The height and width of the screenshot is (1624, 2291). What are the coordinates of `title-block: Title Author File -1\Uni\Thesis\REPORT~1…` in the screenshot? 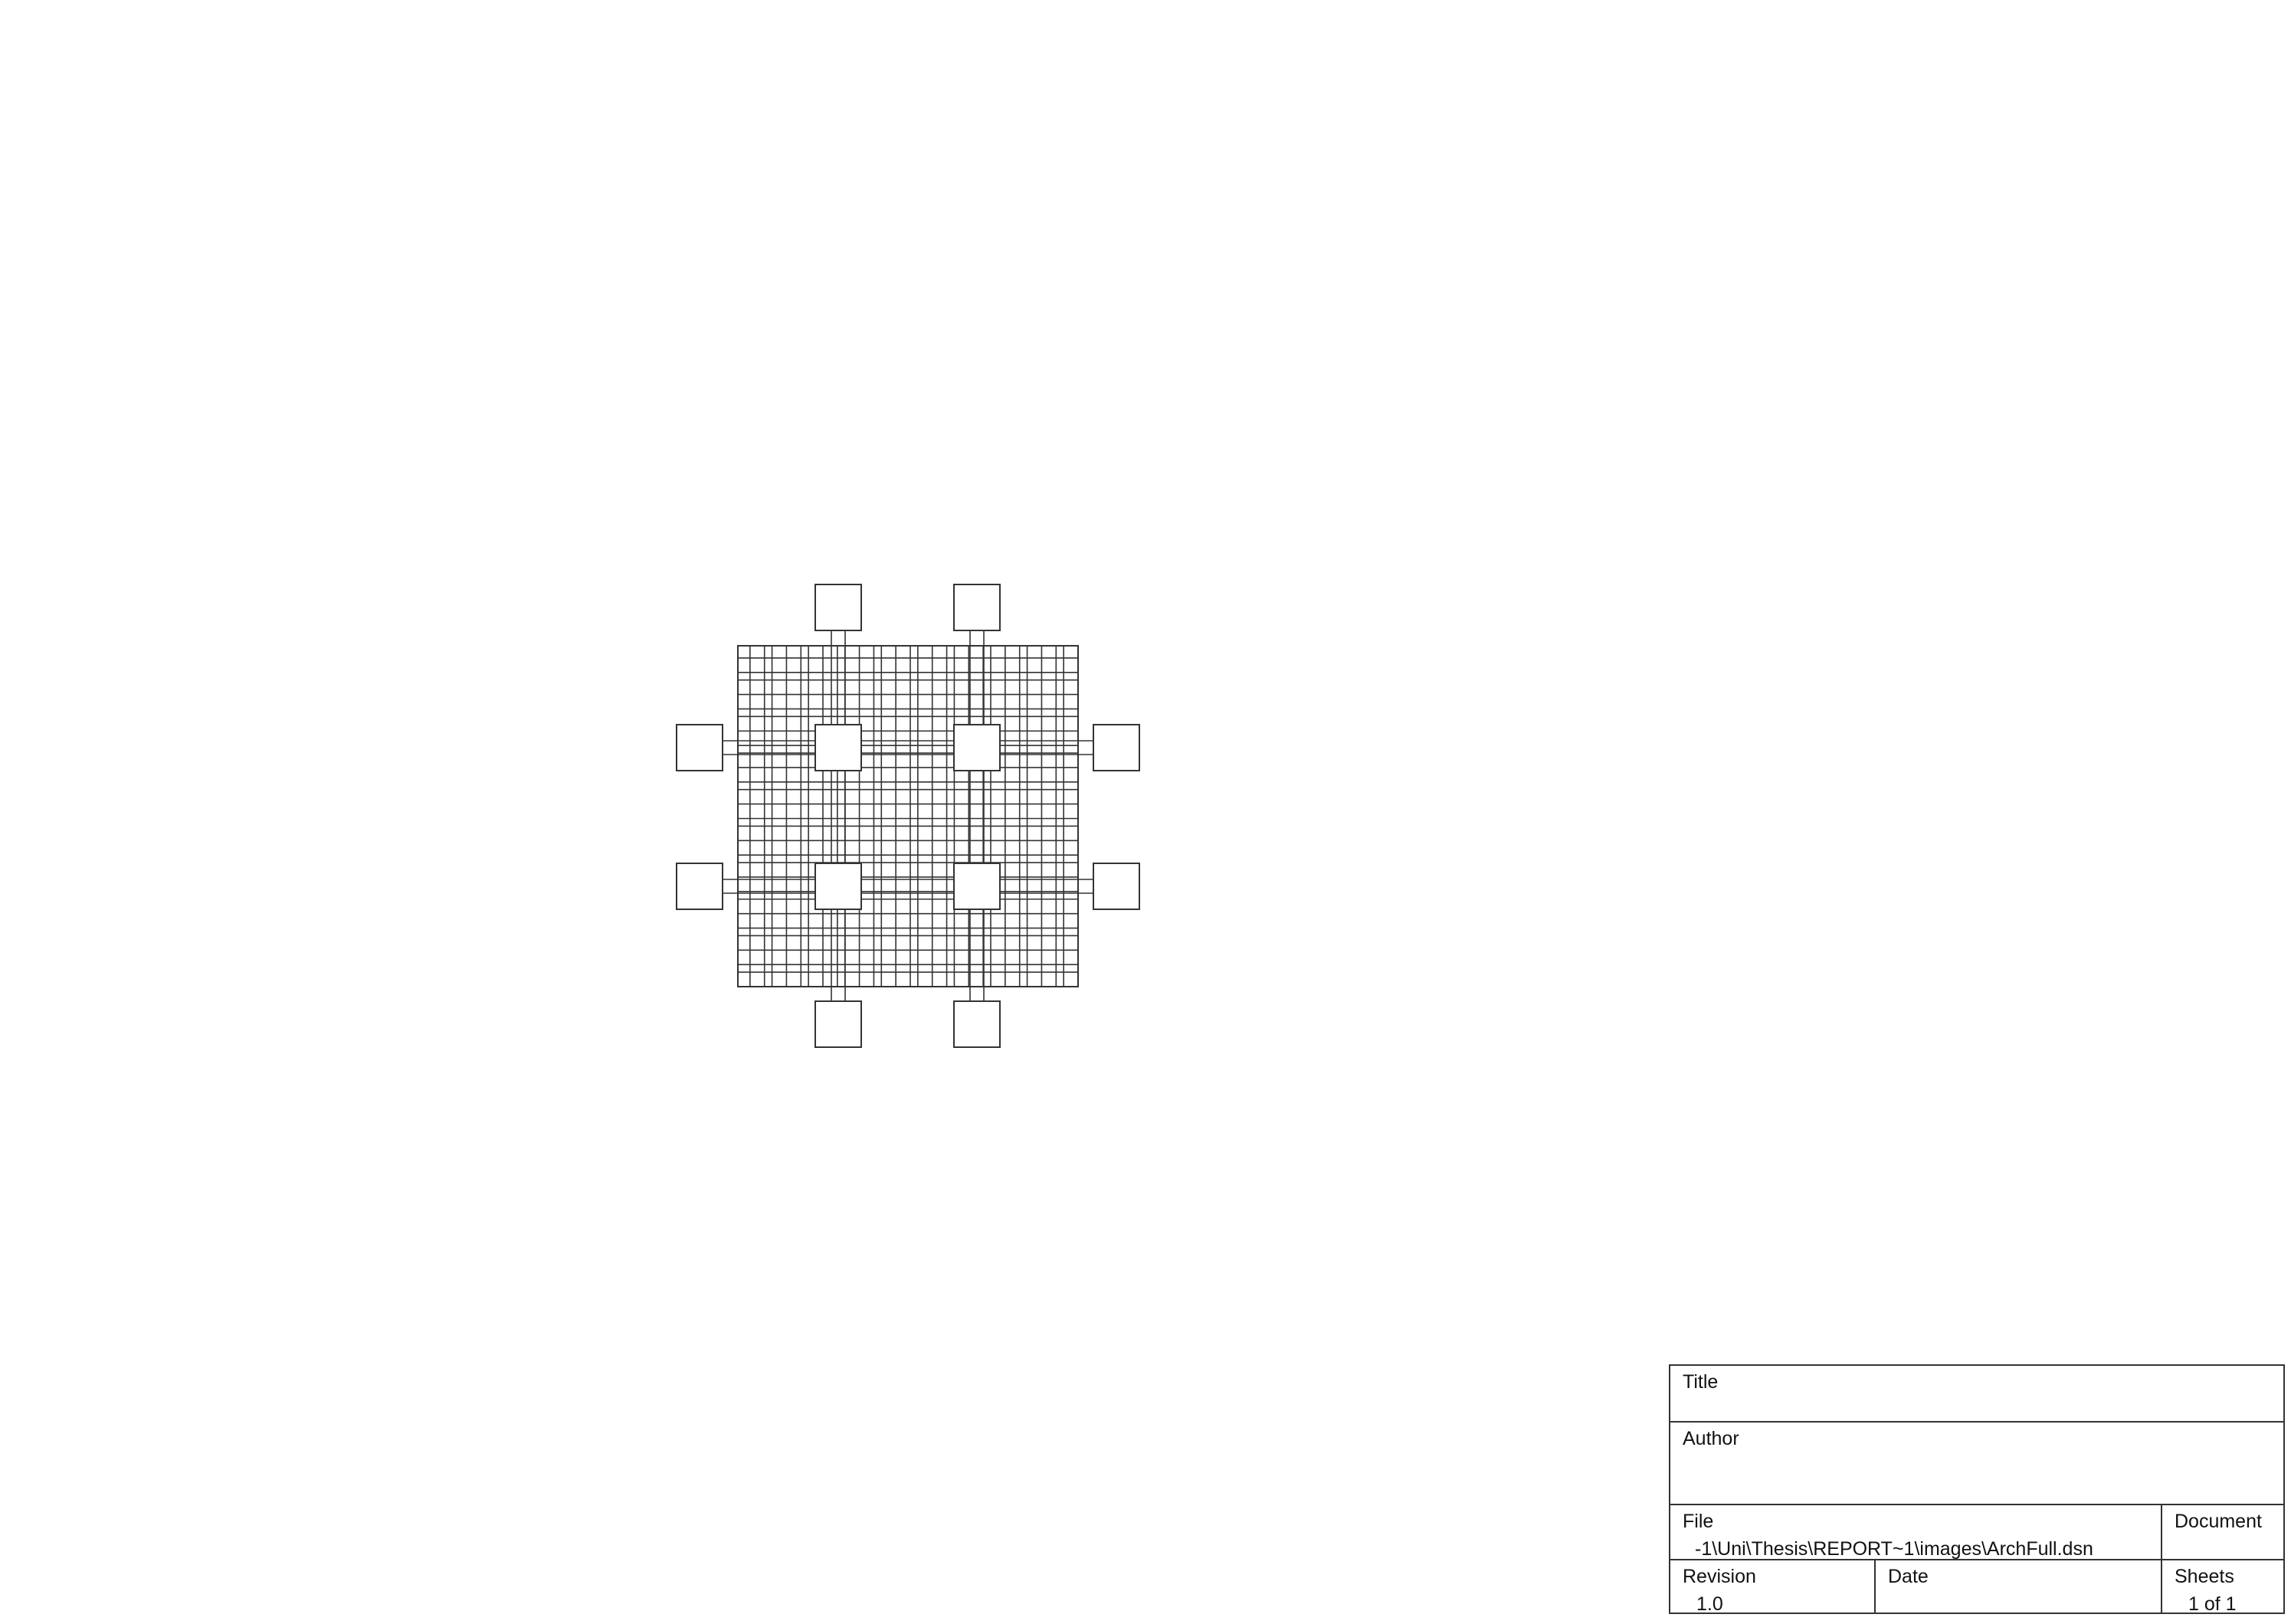 It's located at (1977, 1490).